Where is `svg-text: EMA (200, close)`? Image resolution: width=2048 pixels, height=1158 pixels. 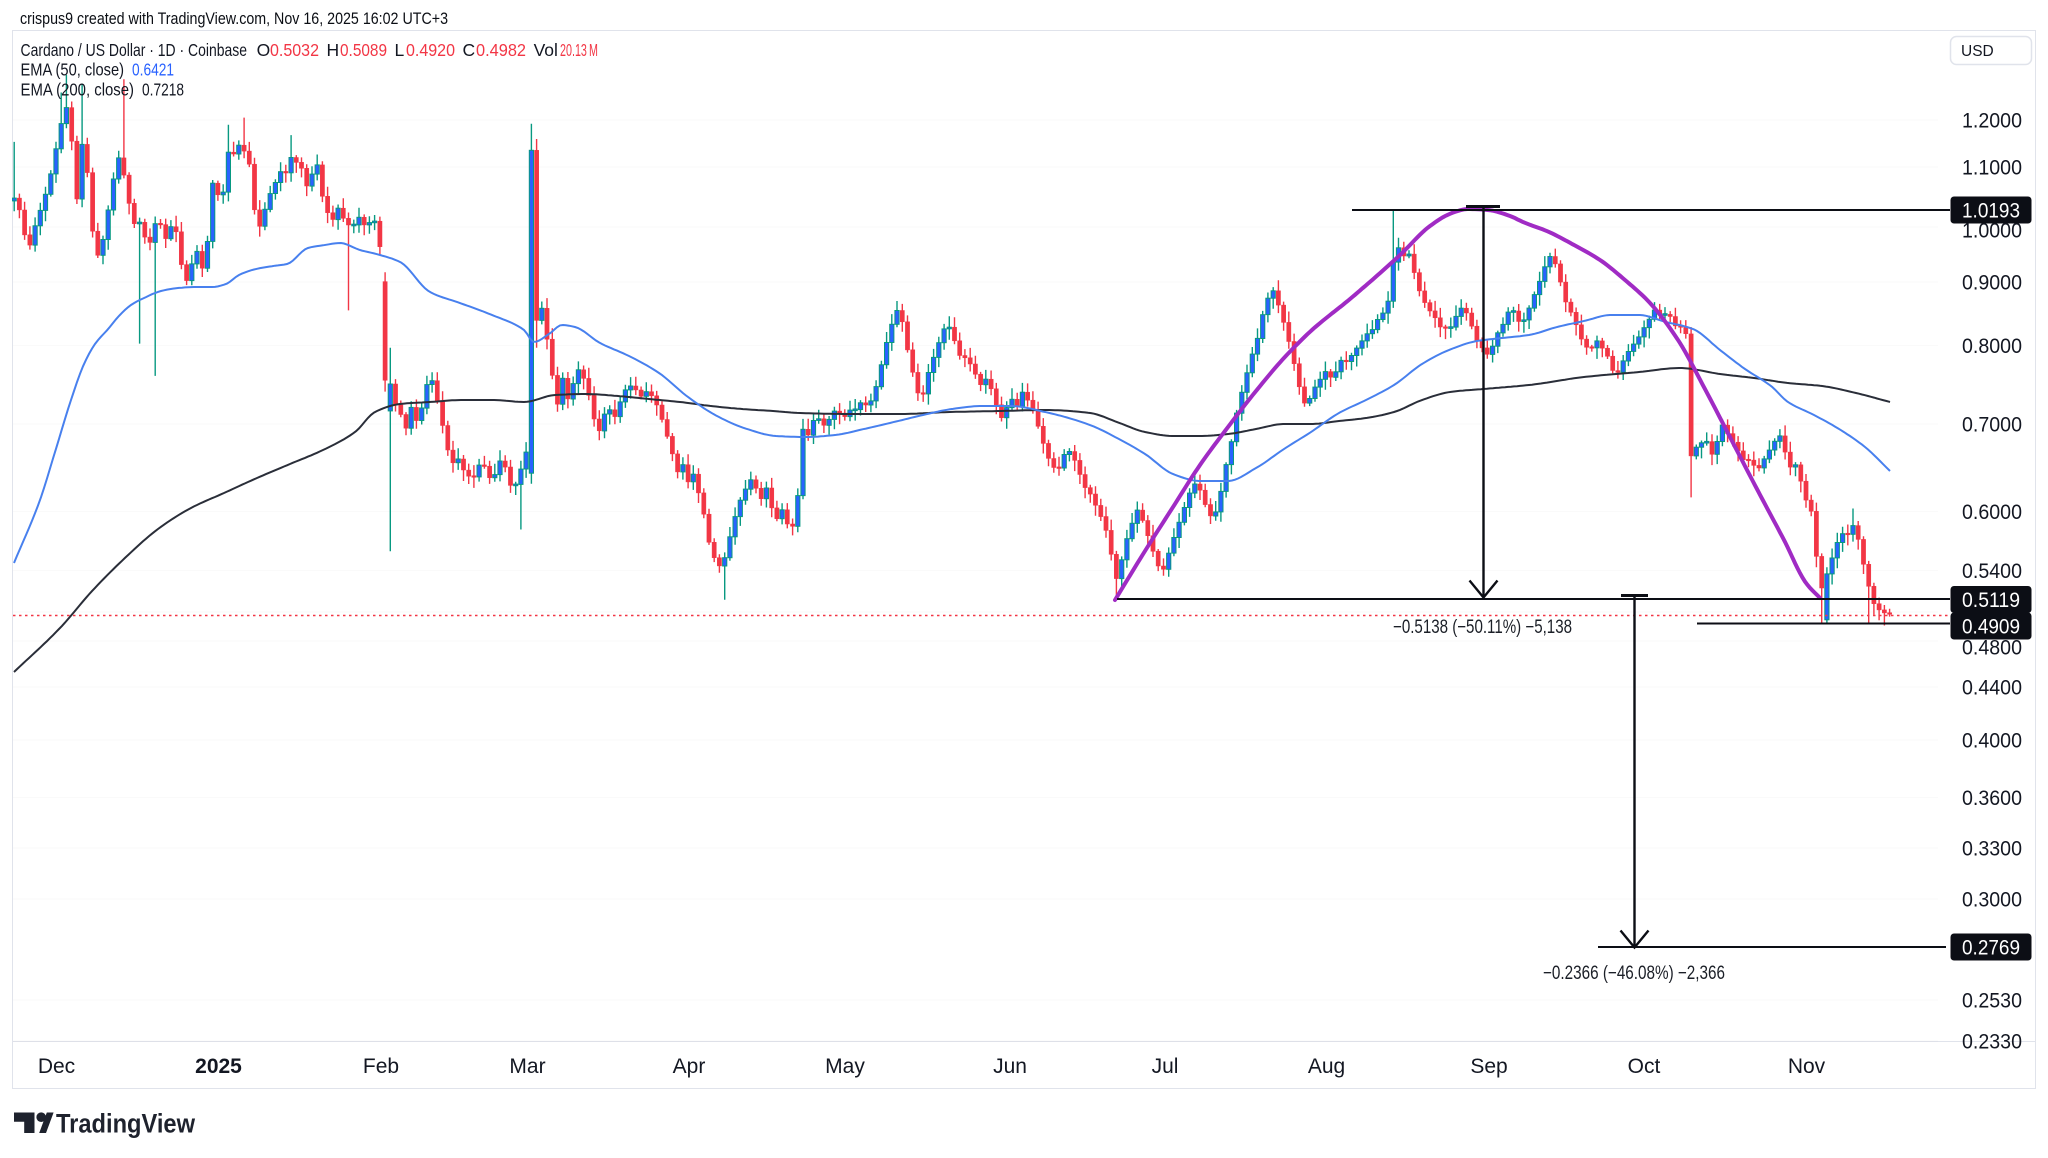 svg-text: EMA (200, close) is located at coordinates (78, 90).